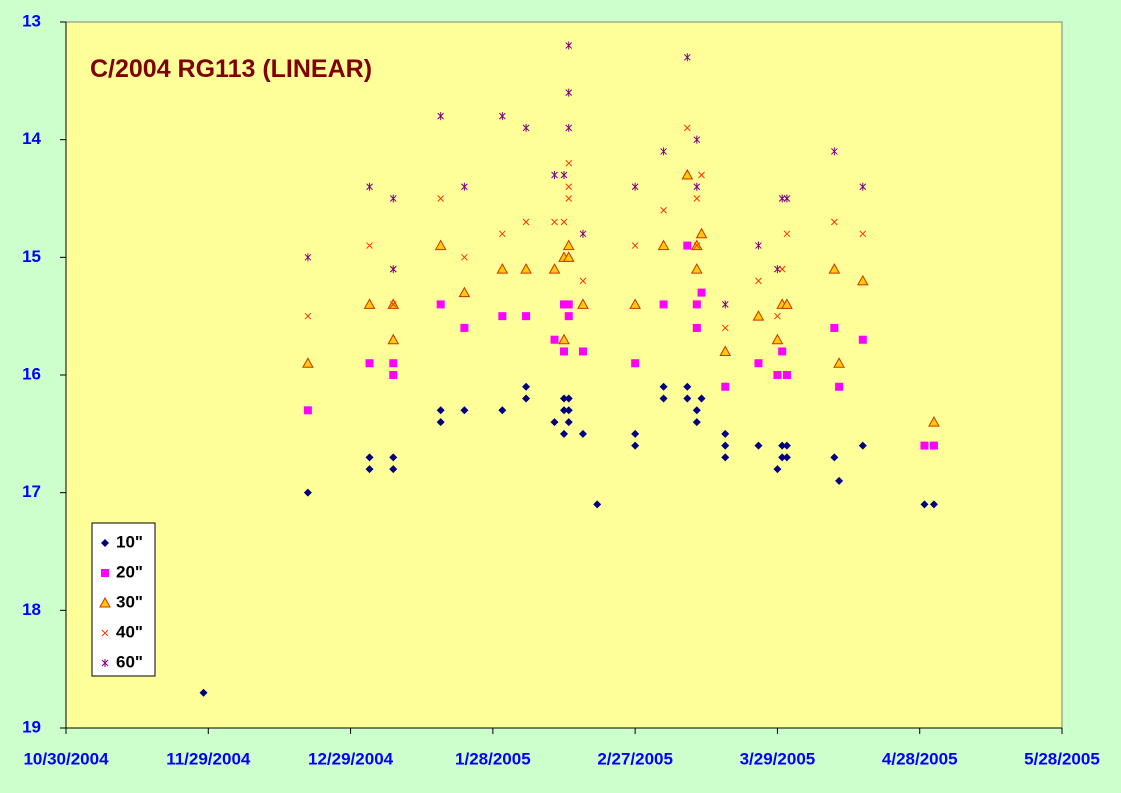 The image size is (1121, 793). Describe the element at coordinates (1062, 758) in the screenshot. I see `x-tick-label: 5/28/2005` at that location.